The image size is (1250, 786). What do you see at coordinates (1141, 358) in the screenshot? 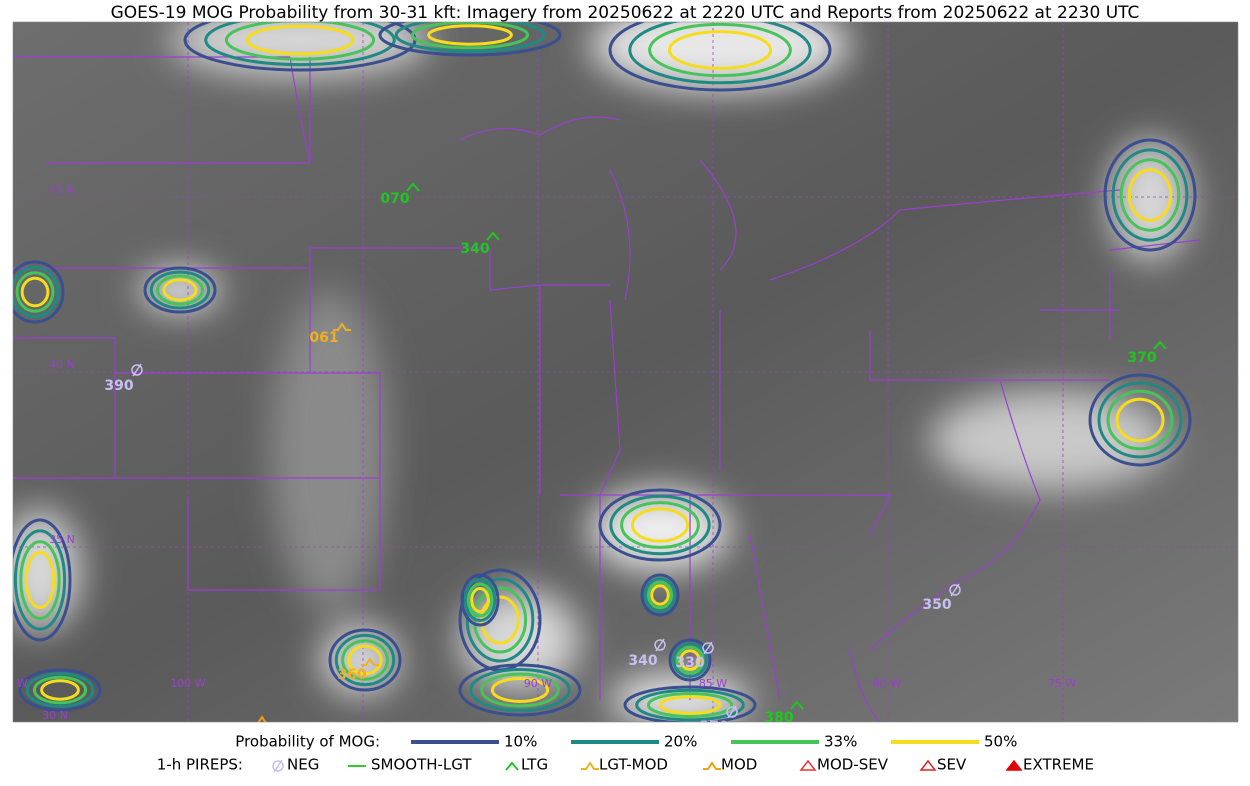
I see `pirep-label: 370` at bounding box center [1141, 358].